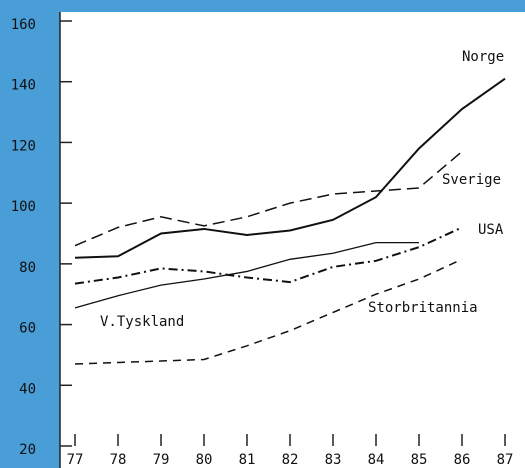 Image resolution: width=525 pixels, height=468 pixels. Describe the element at coordinates (118, 460) in the screenshot. I see `x-tick-label: 78` at that location.